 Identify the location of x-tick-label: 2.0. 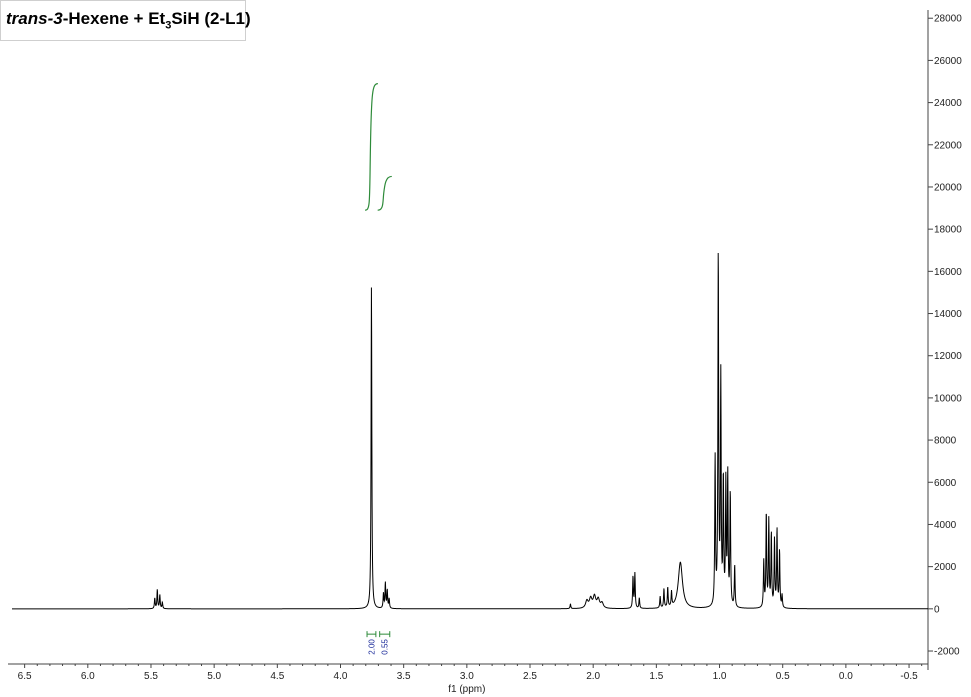
(593, 676).